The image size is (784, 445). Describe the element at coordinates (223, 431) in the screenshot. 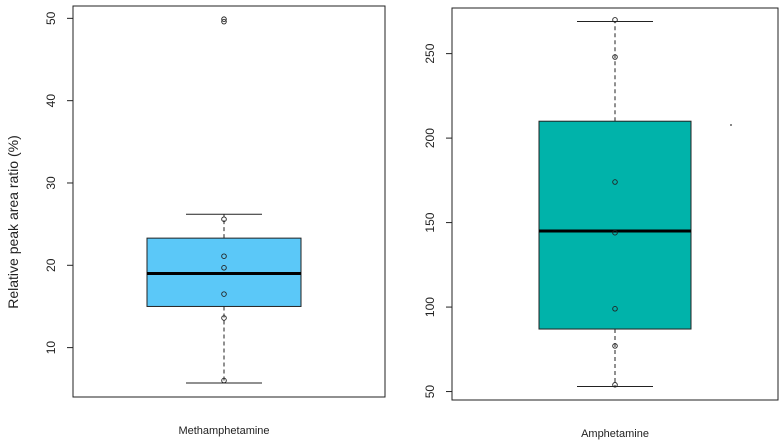

I see `category-label-methamphetamine: Methamphetamine` at that location.